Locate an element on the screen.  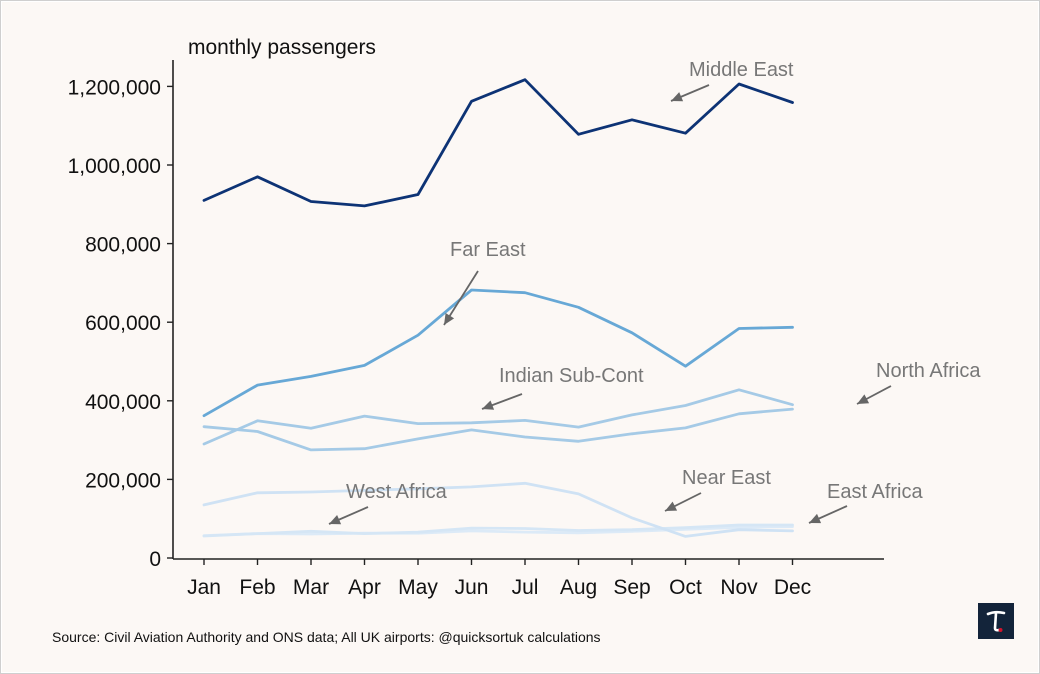
y-tick-label: 800,000 is located at coordinates (123, 245).